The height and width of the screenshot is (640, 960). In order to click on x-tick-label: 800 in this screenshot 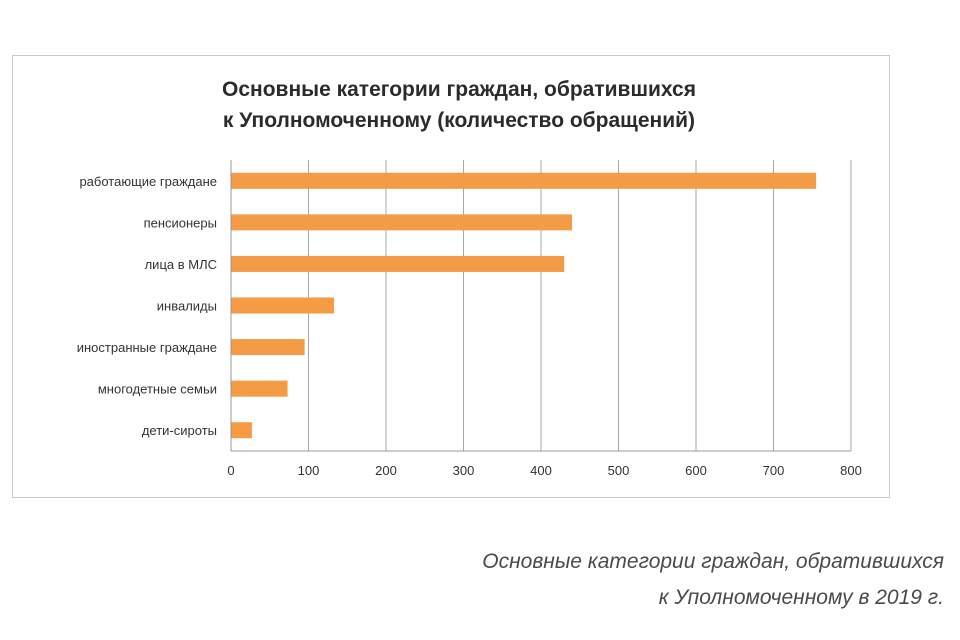, I will do `click(851, 470)`.